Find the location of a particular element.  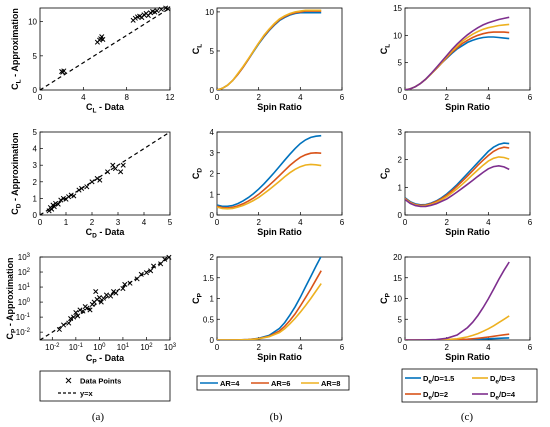

legend-a: Data Points y=x is located at coordinates (105, 386).